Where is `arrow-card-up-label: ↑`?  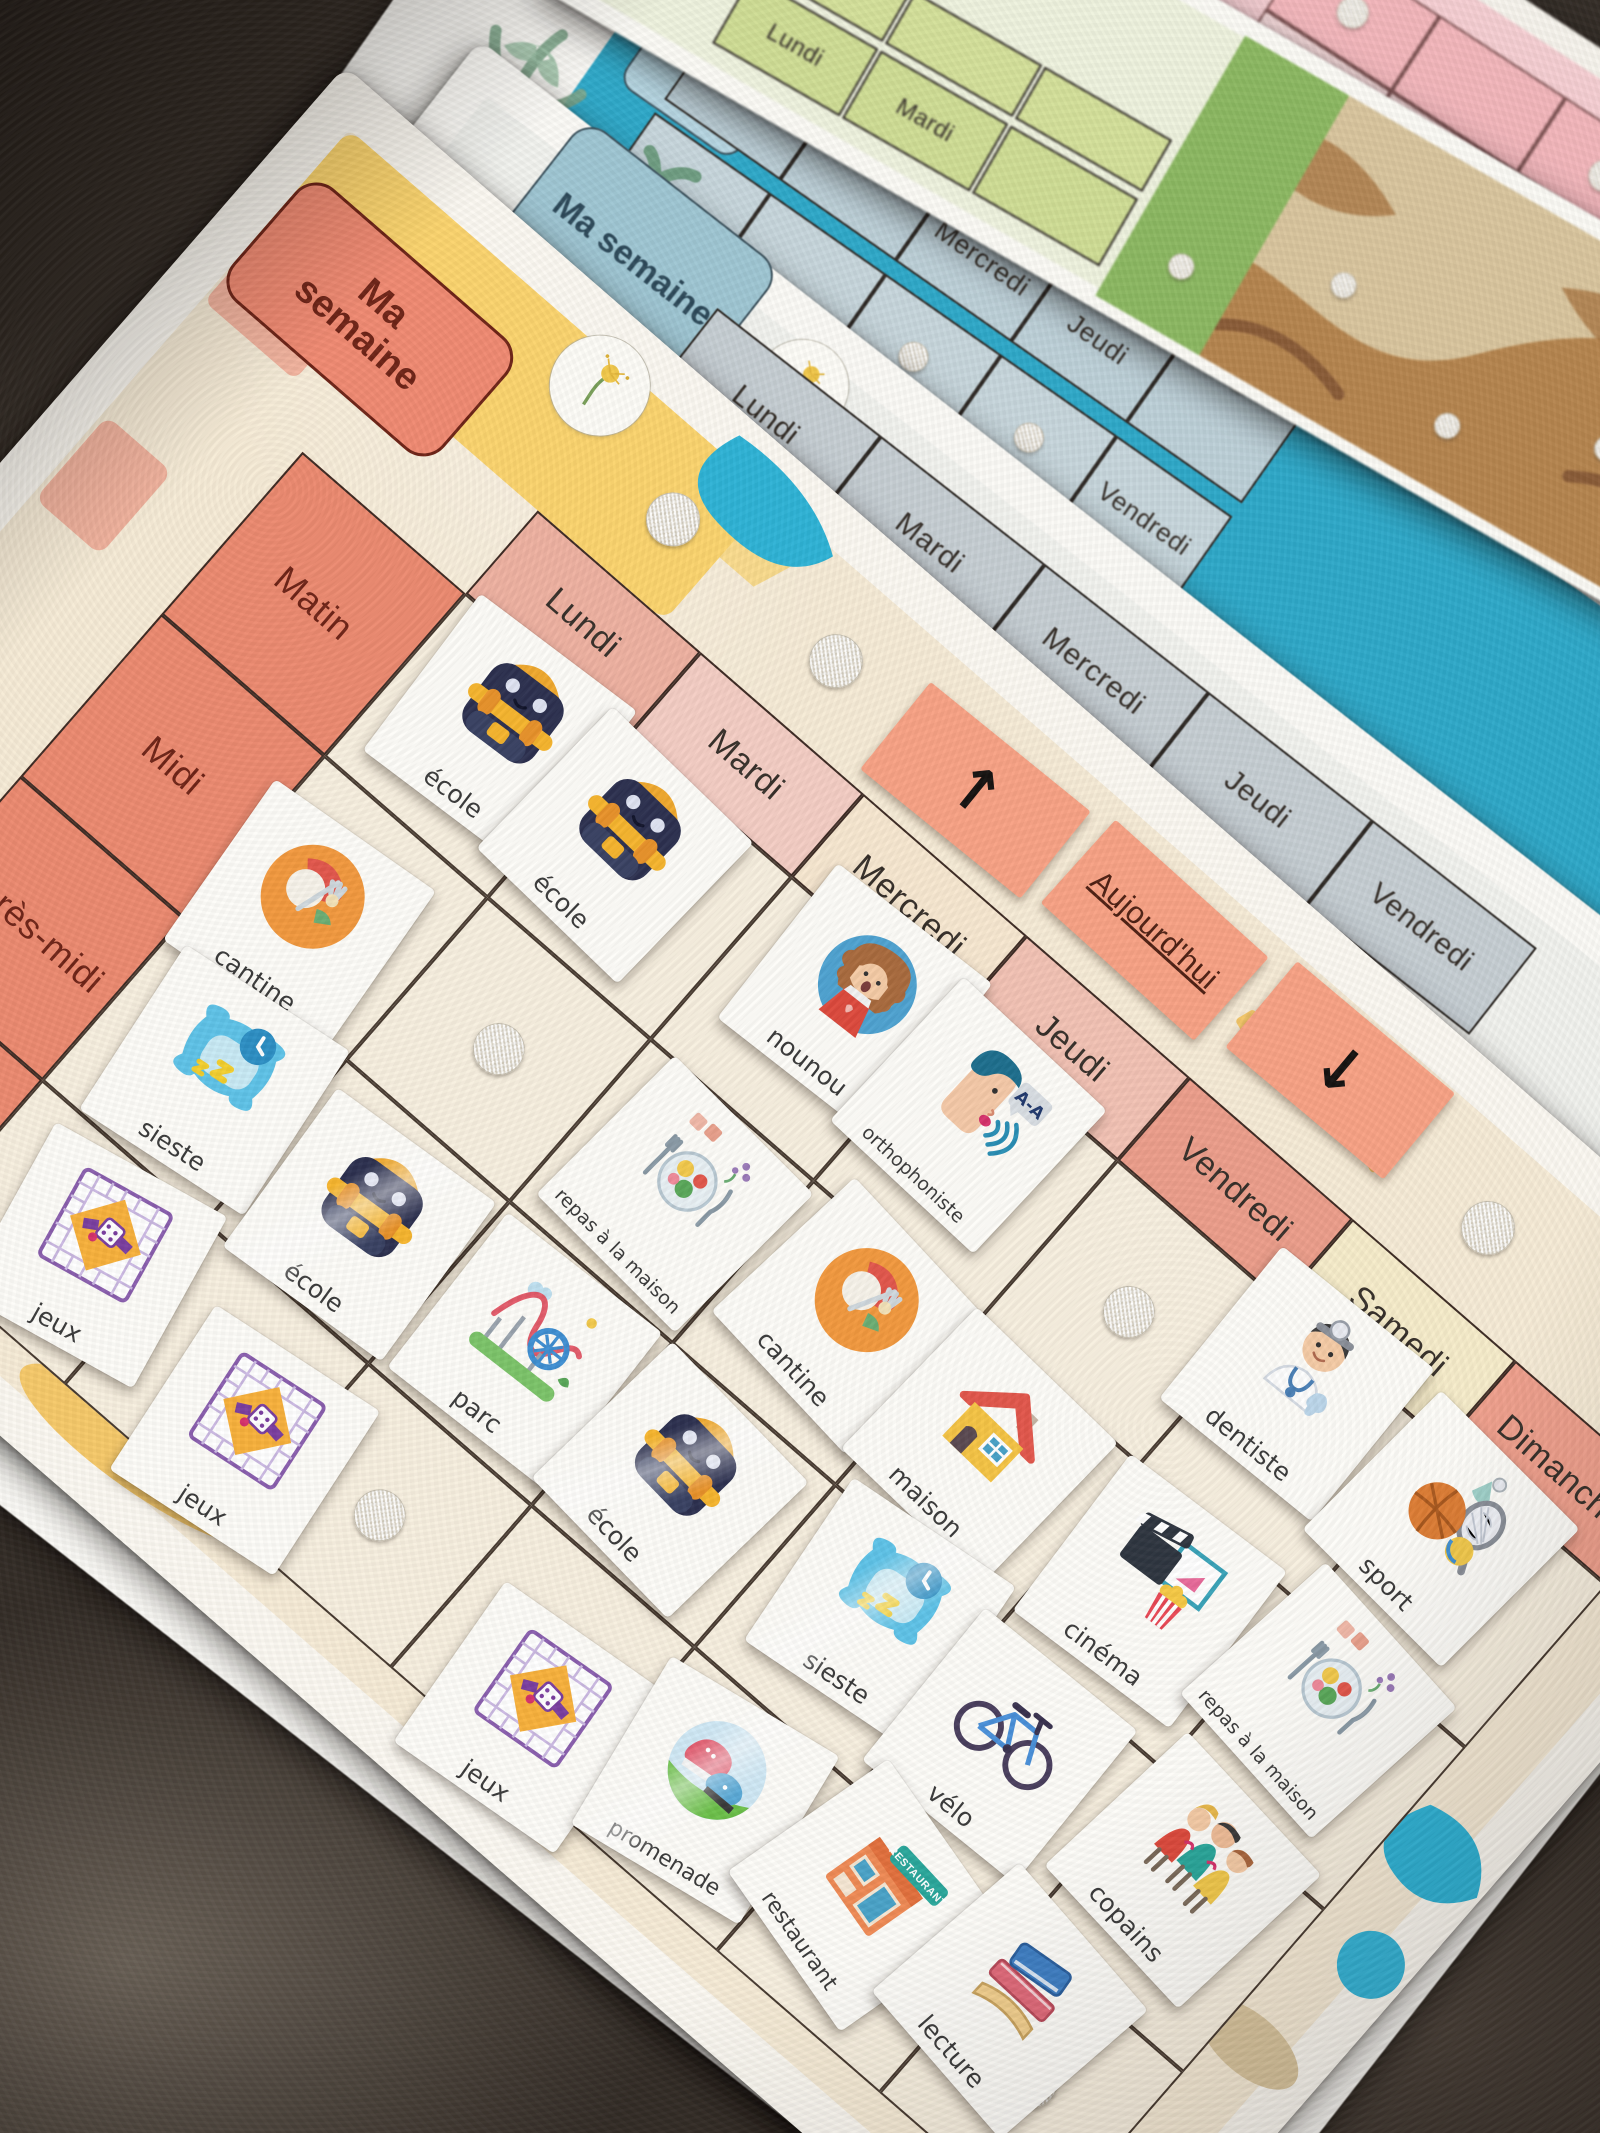 arrow-card-up-label: ↑ is located at coordinates (975, 790).